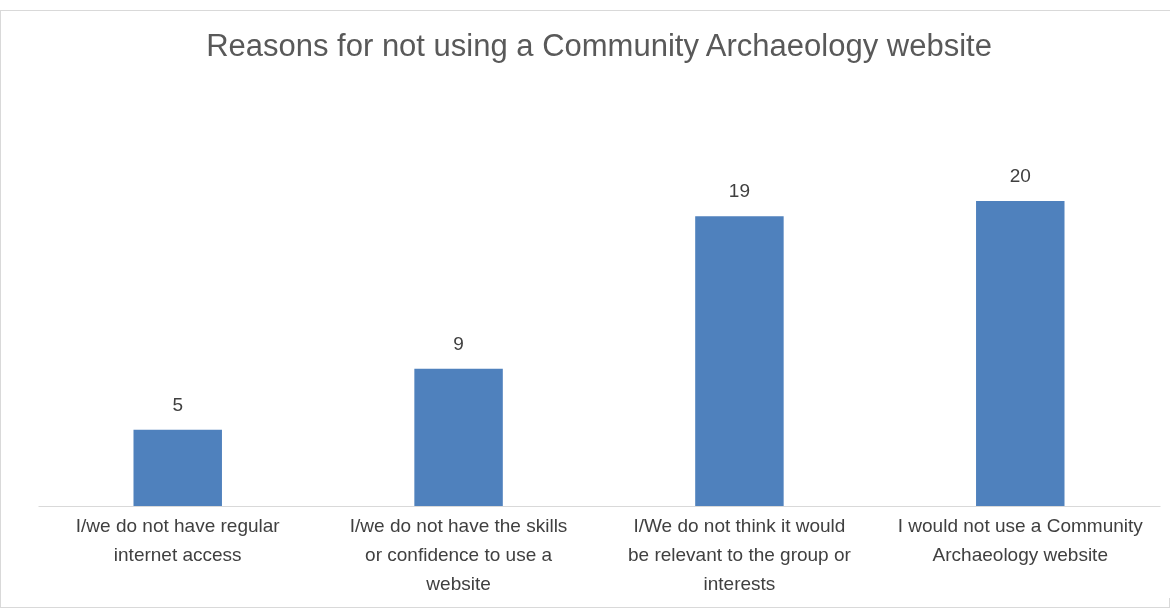  Describe the element at coordinates (178, 539) in the screenshot. I see `x-tick-label: I/we do not have regular internet access` at that location.